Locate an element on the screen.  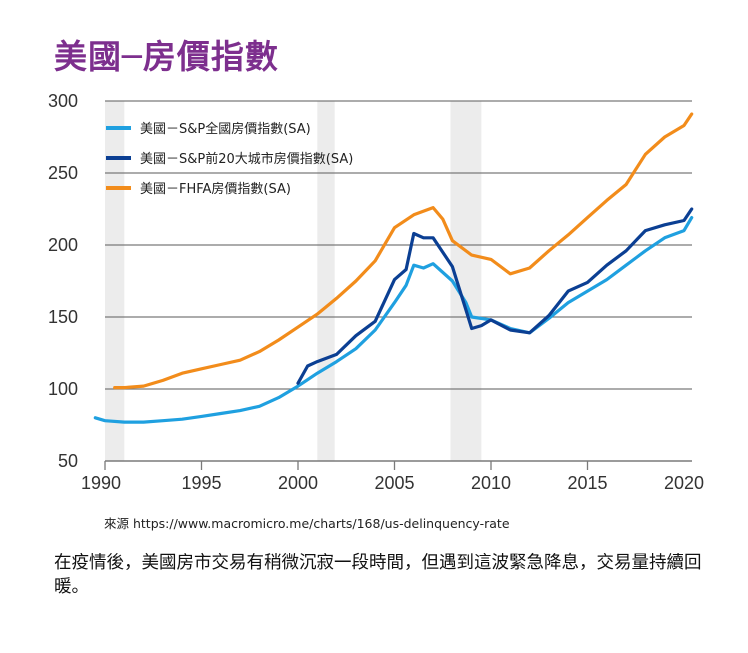
x-tick-label: 1995 is located at coordinates (201, 483).